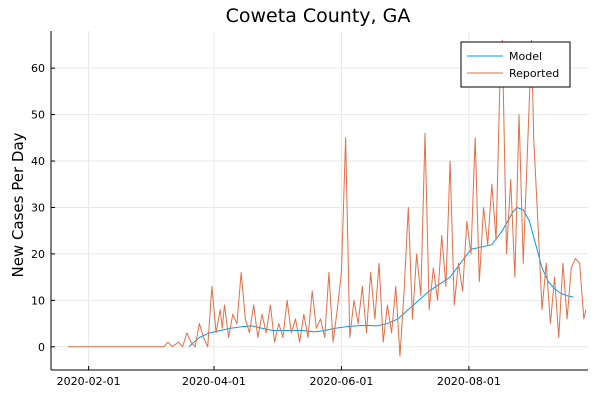 Image resolution: width=600 pixels, height=404 pixels. I want to click on y-axis-label: New Cases Per Day, so click(18, 204).